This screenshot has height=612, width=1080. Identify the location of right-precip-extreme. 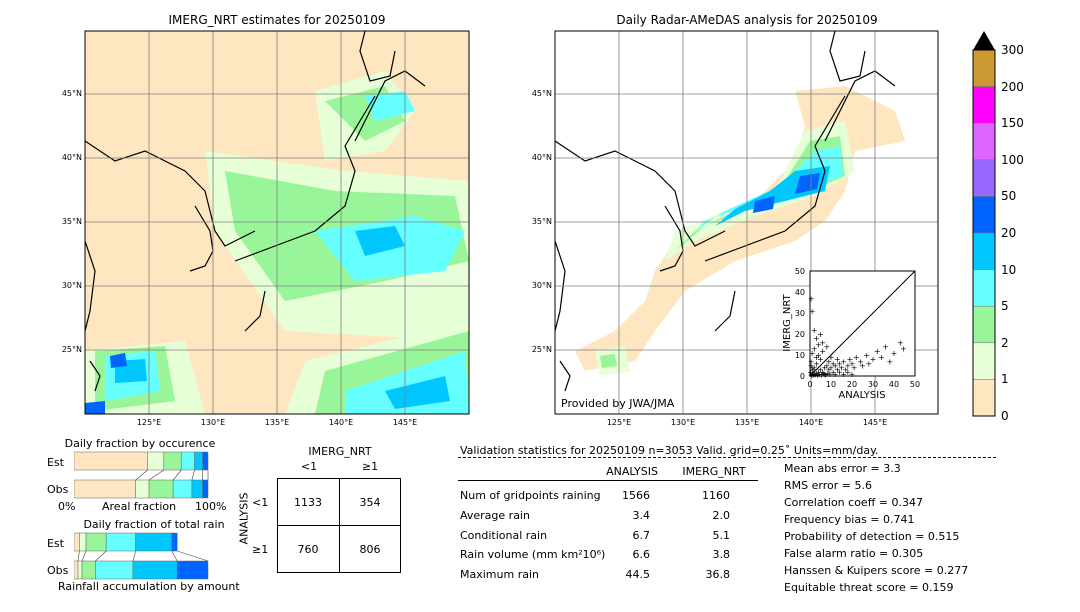
(786, 193).